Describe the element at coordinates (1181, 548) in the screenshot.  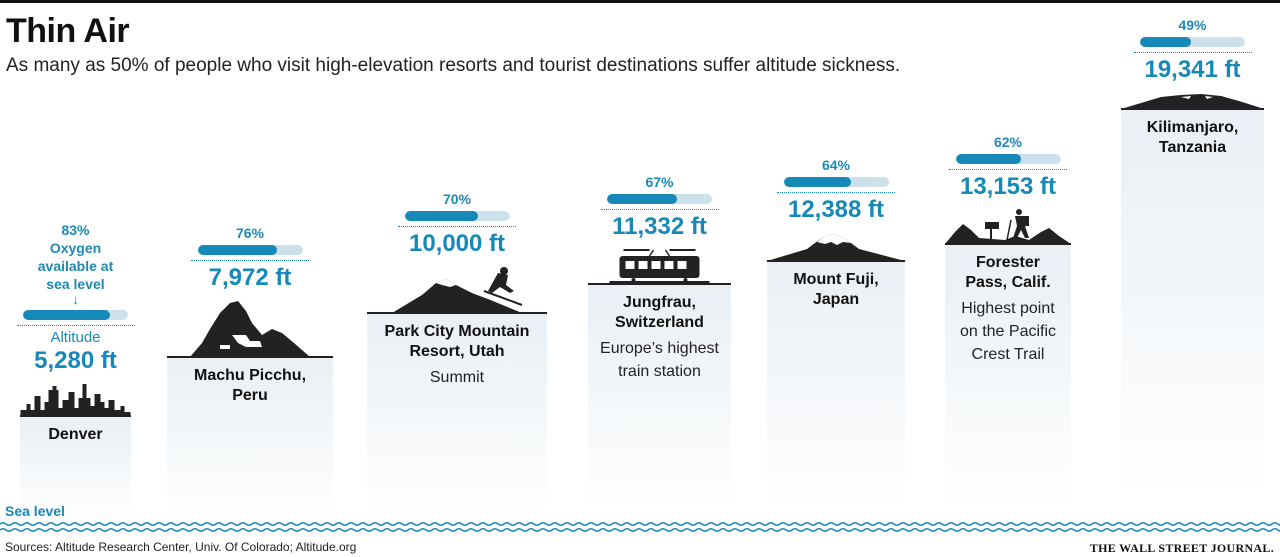
I see `brand-logo: THE WALL STREET JOURNAL.` at that location.